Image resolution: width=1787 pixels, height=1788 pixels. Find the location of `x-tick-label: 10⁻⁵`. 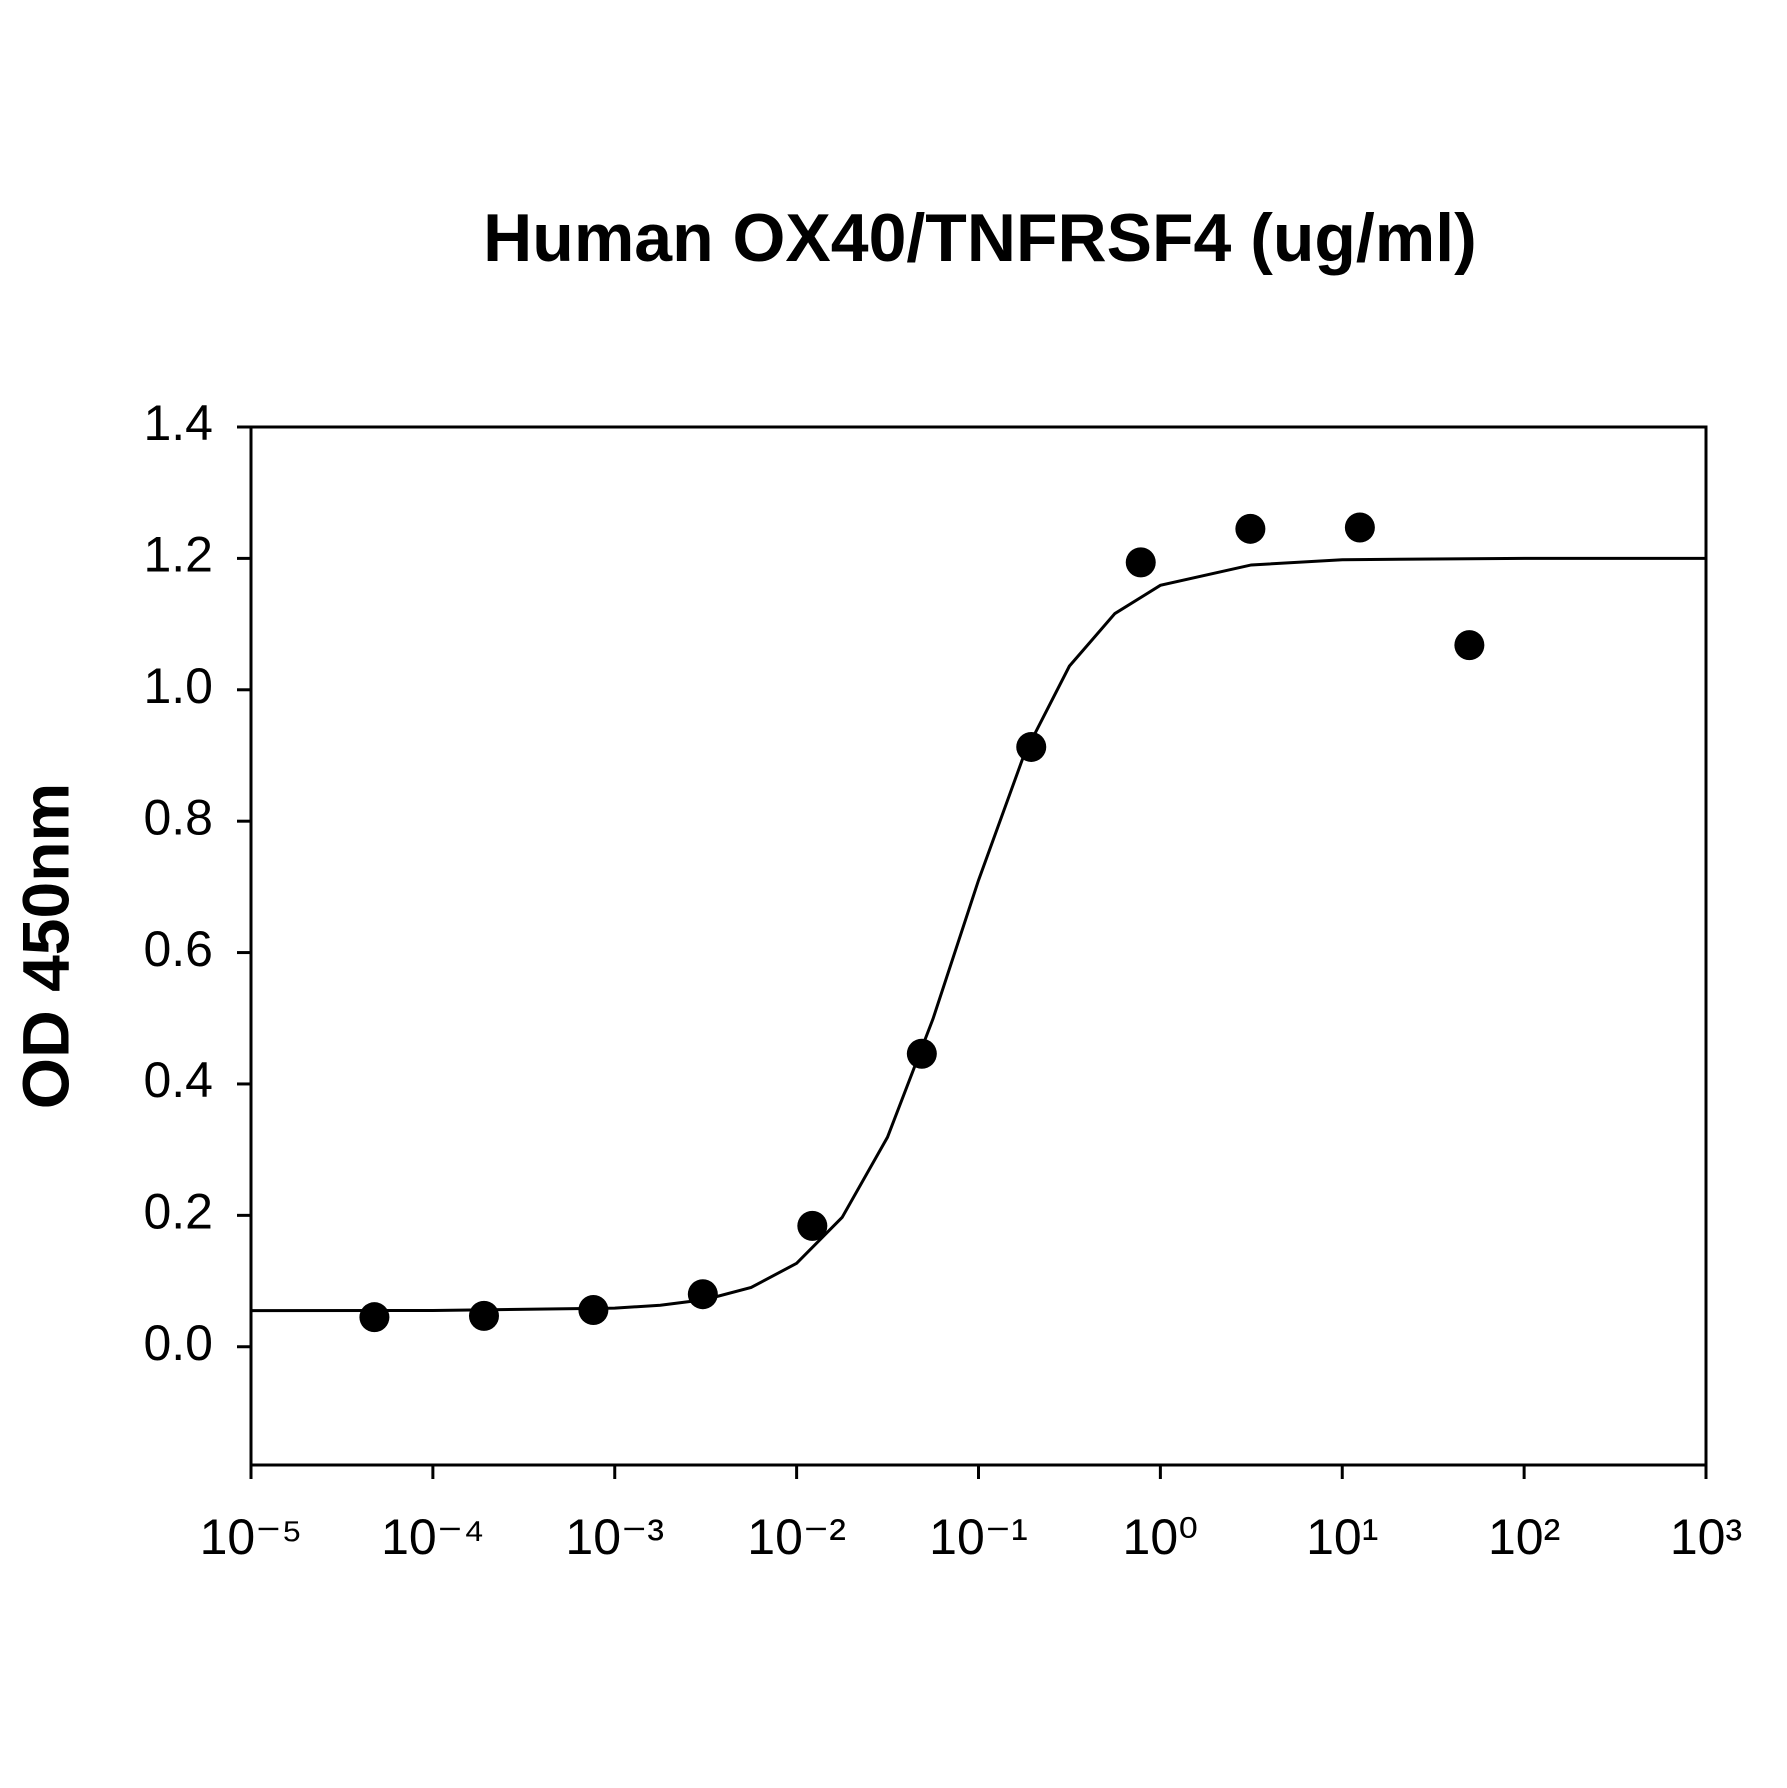

x-tick-label: 10⁻⁵ is located at coordinates (251, 1537).